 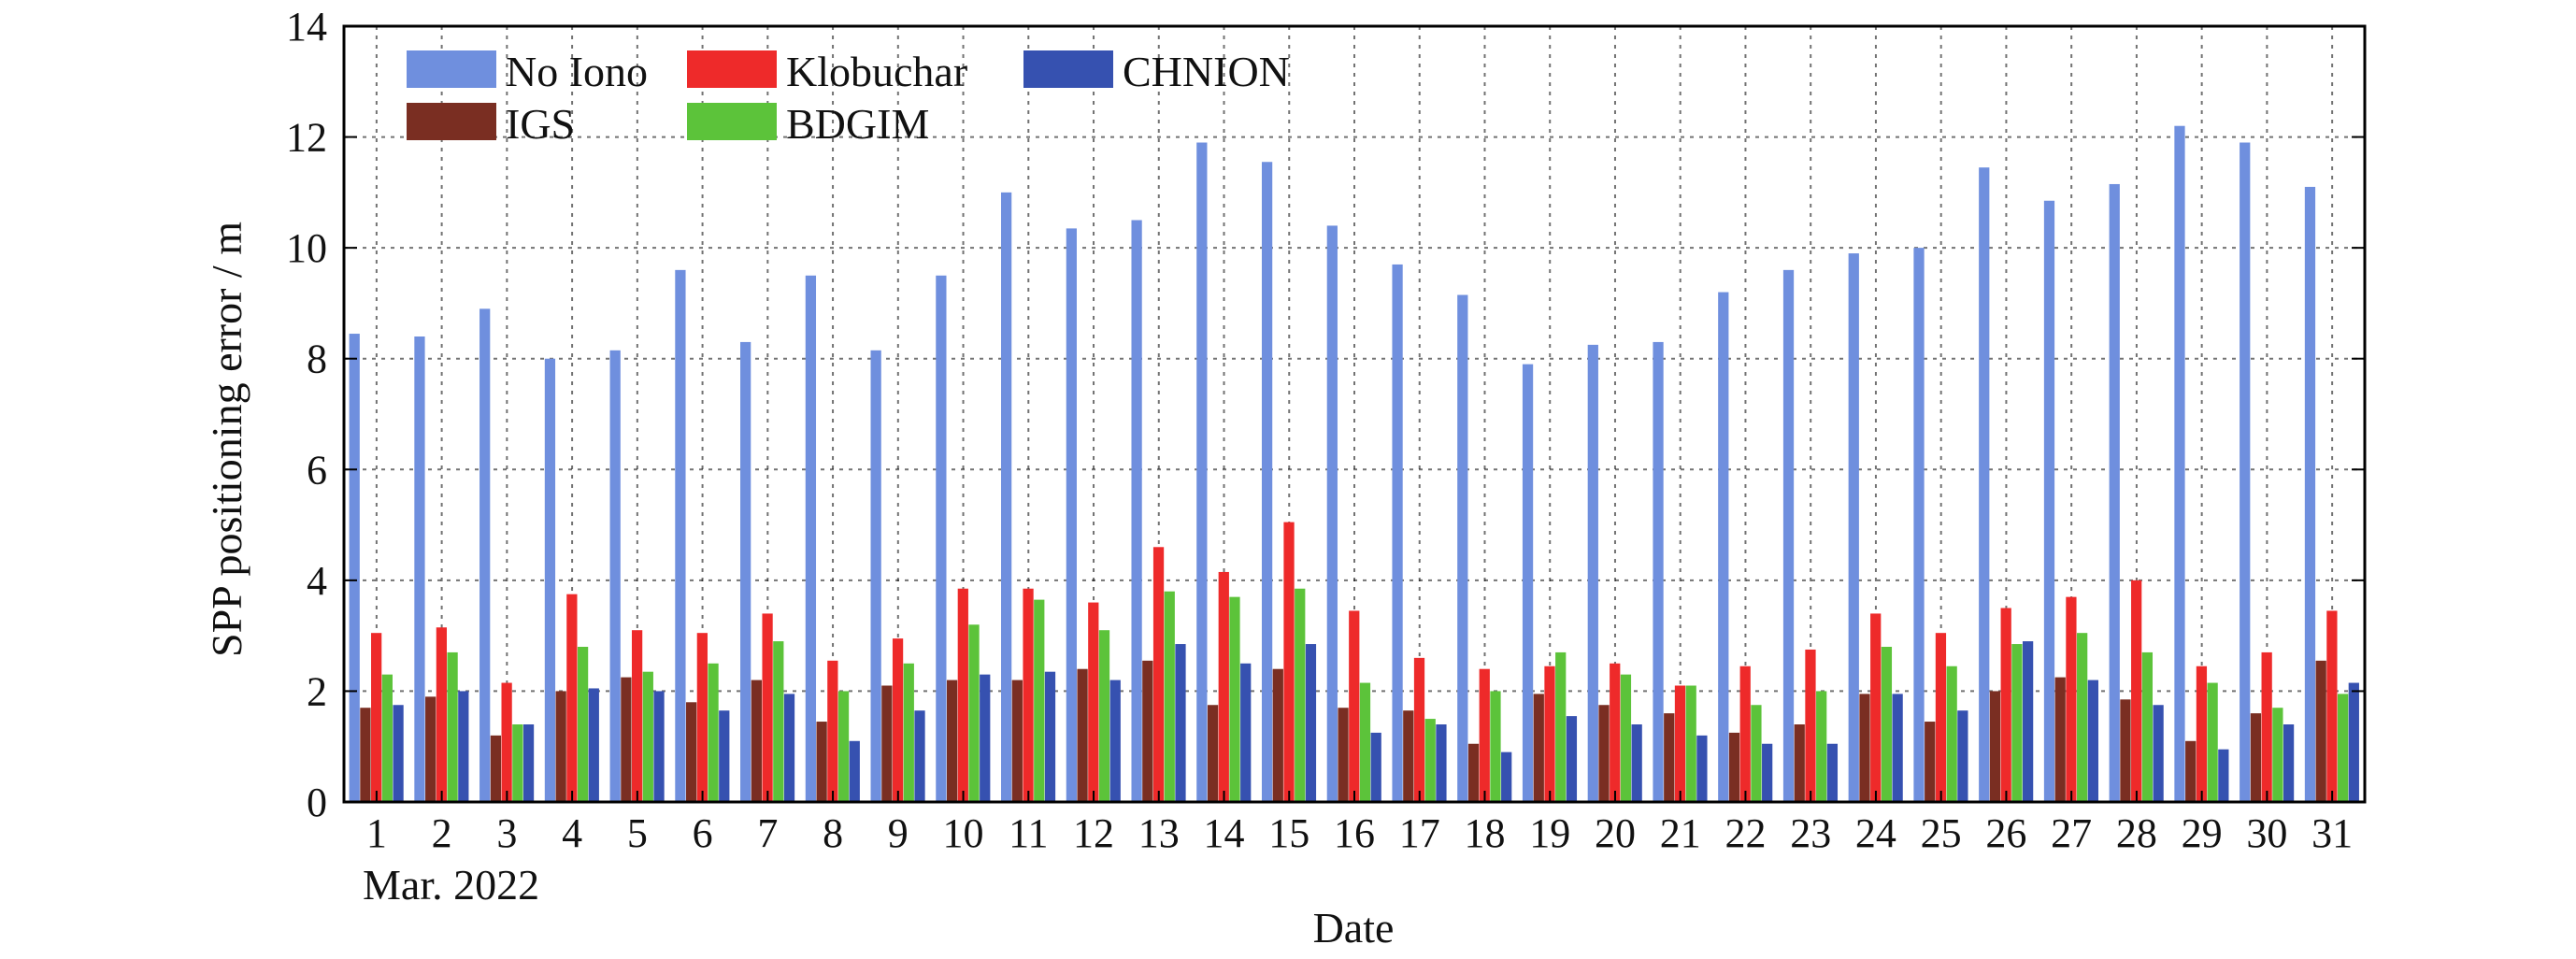 What do you see at coordinates (1354, 928) in the screenshot?
I see `x-axis-title: Date` at bounding box center [1354, 928].